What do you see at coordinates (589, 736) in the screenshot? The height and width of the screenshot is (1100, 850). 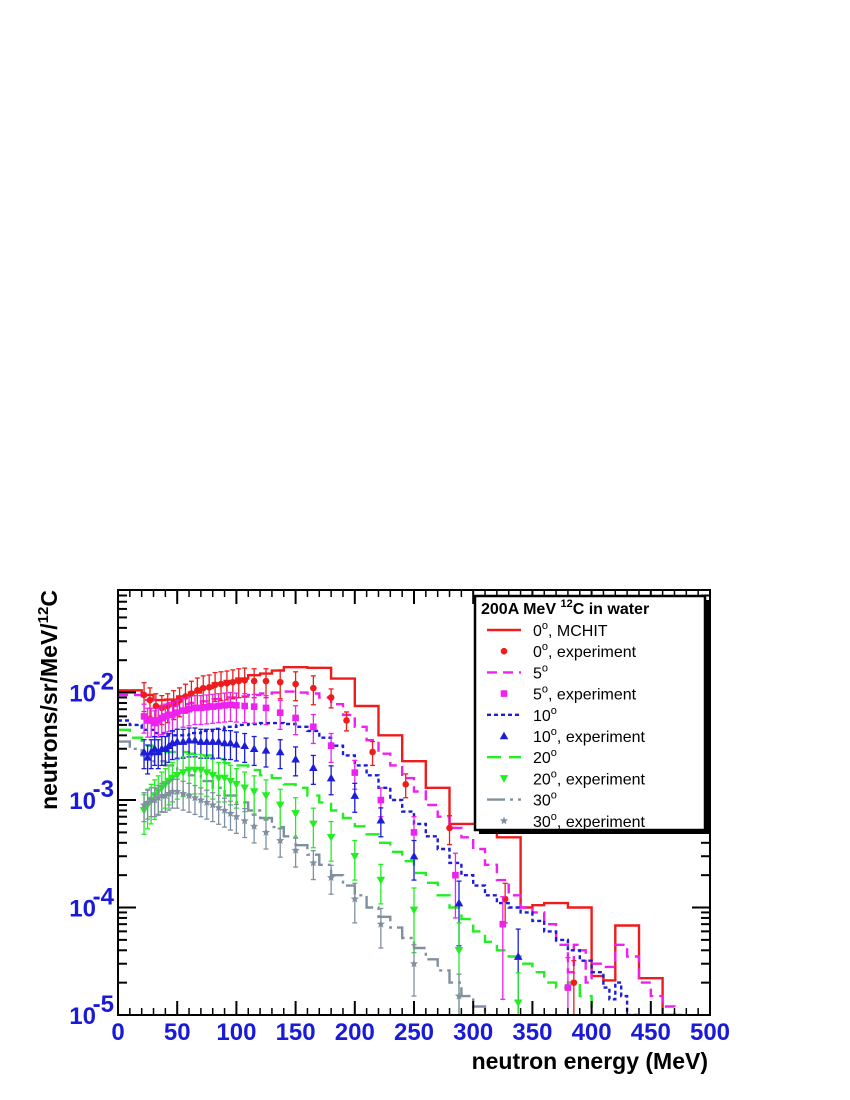 I see `legend-entry-label: 10o, experiment` at bounding box center [589, 736].